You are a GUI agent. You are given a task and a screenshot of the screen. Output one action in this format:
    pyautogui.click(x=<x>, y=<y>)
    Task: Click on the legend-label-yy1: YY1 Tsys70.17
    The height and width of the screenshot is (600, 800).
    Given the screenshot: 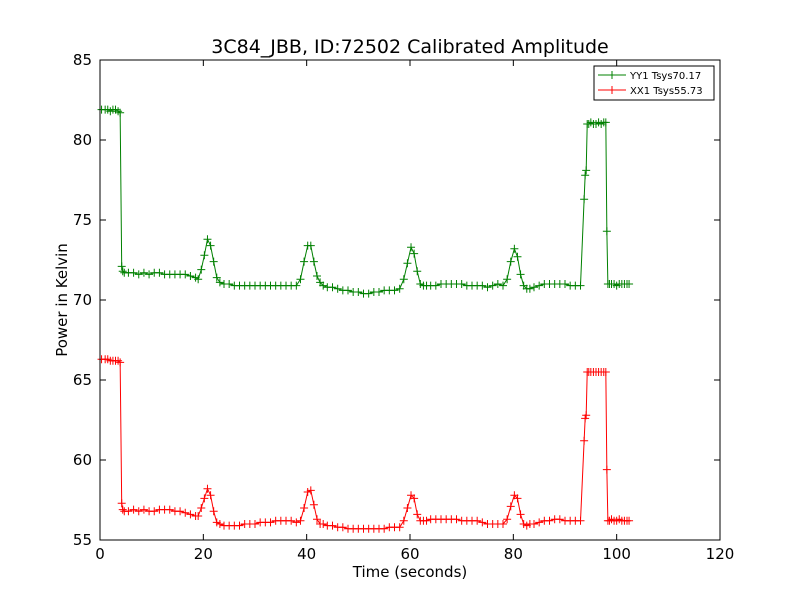 What is the action you would take?
    pyautogui.click(x=665, y=76)
    